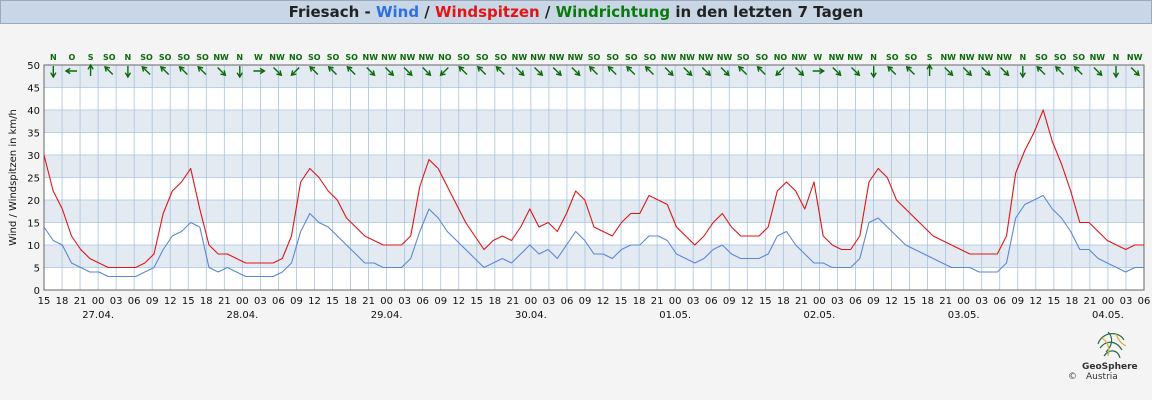 This screenshot has width=1152, height=400. What do you see at coordinates (1107, 361) in the screenshot?
I see `geosphere-logo: © GeoSphere Austria` at bounding box center [1107, 361].